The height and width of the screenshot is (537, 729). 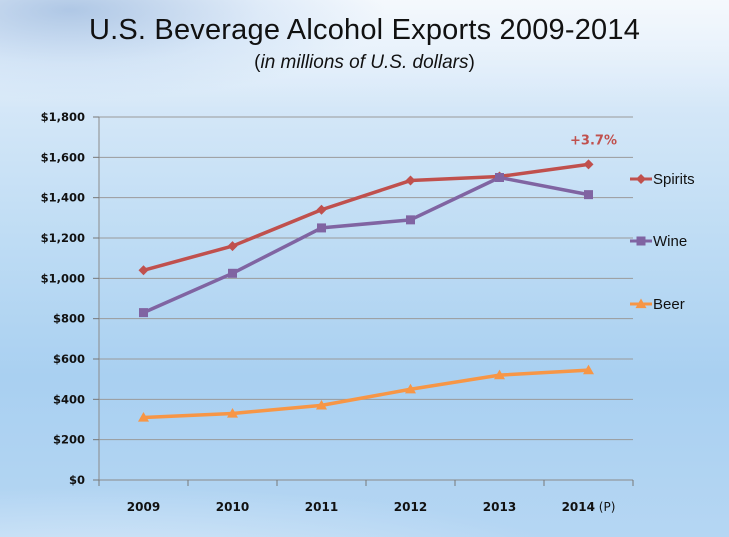 I want to click on subtitle-close-paren: ), so click(x=471, y=62).